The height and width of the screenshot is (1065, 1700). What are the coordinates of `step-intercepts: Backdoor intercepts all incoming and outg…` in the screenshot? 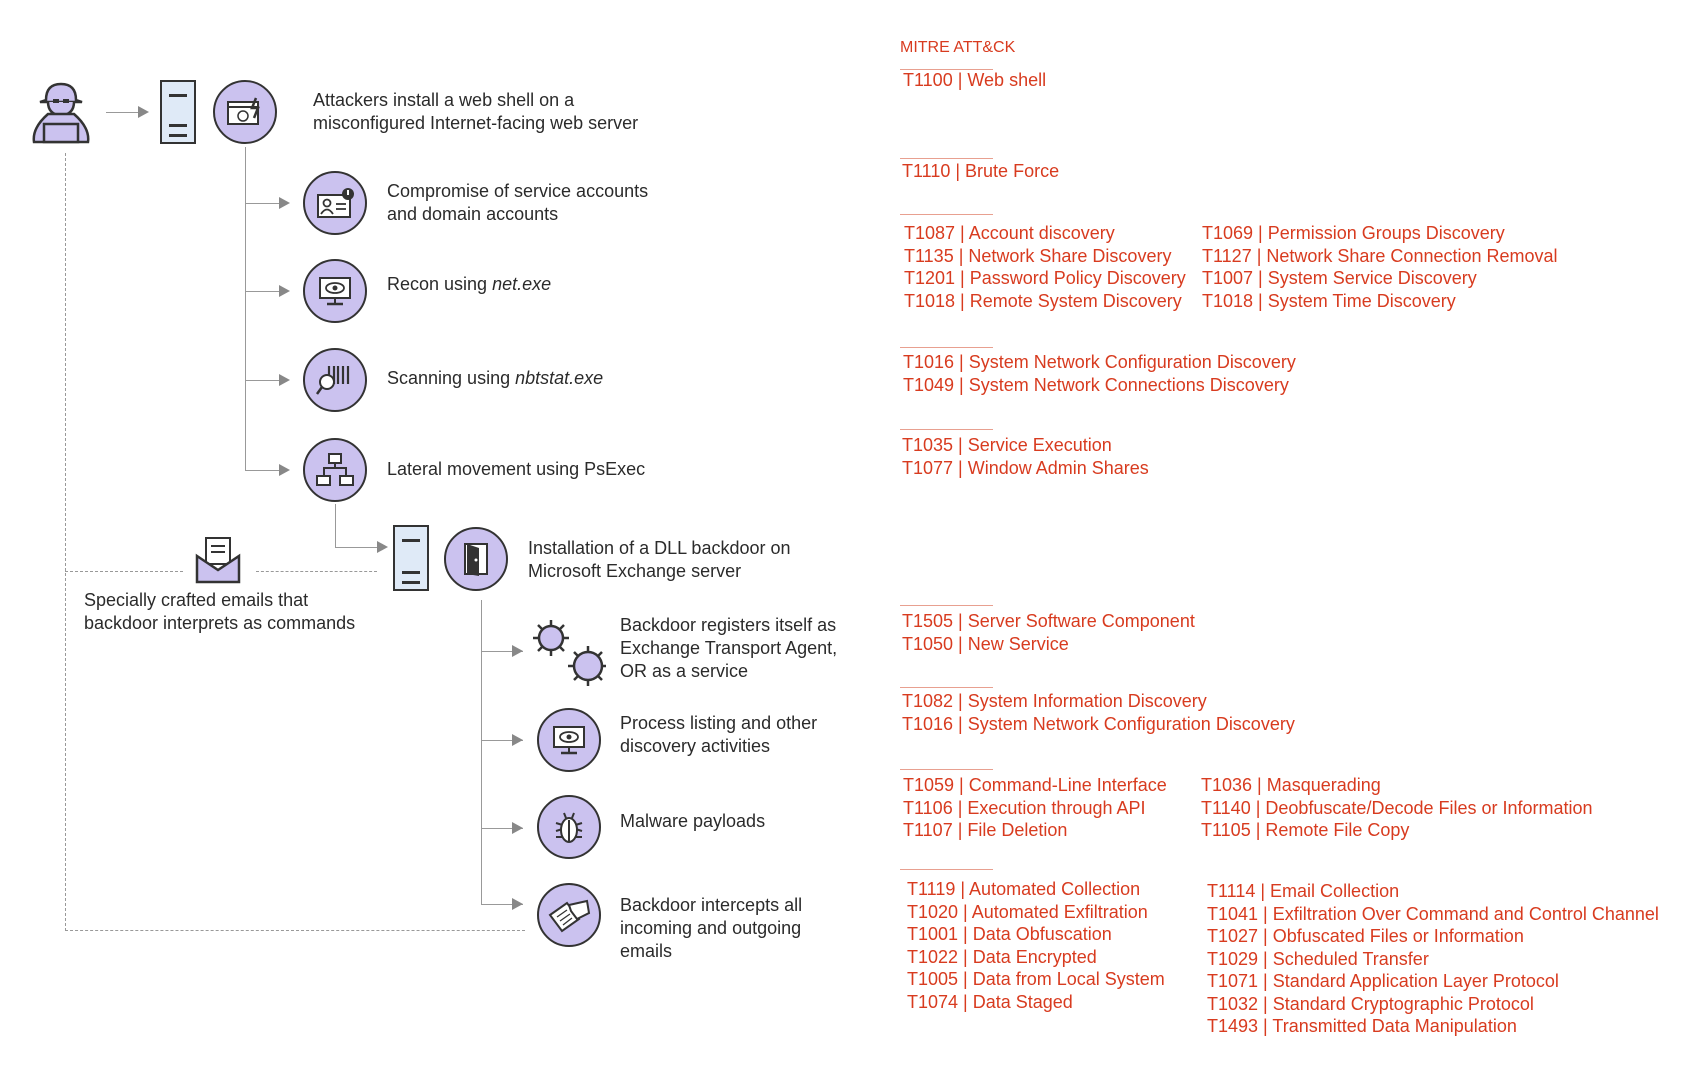 It's located at (711, 928).